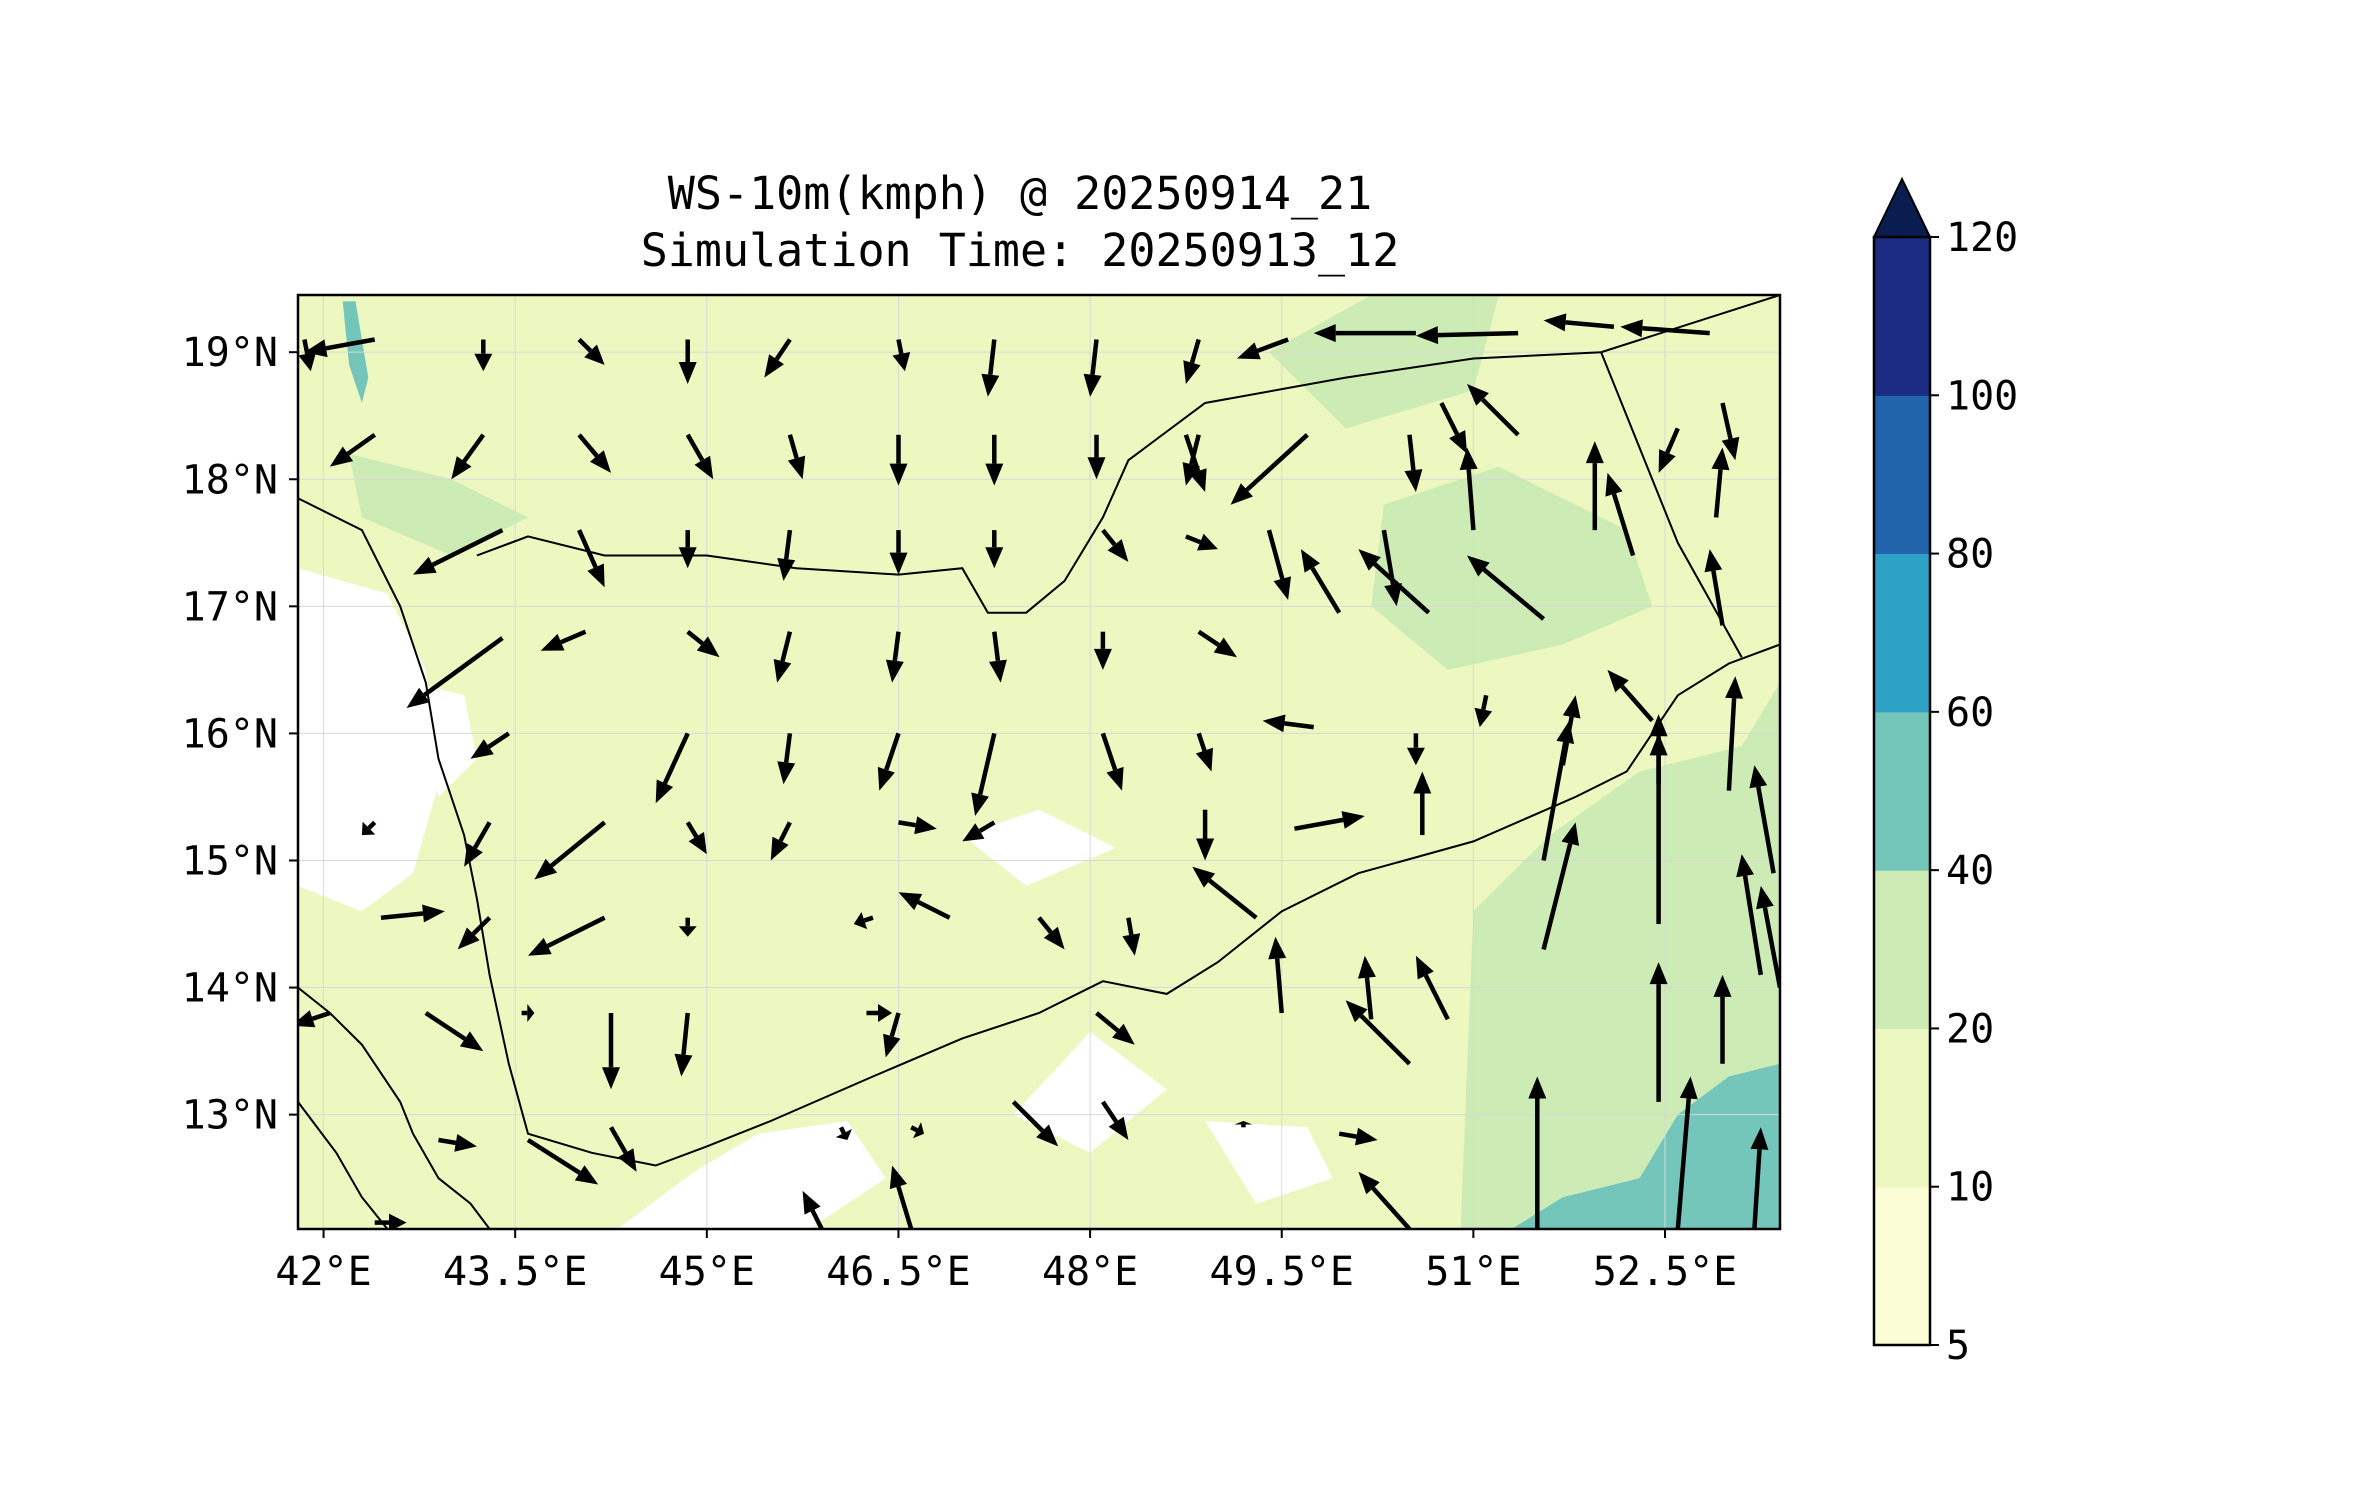  What do you see at coordinates (1281, 1272) in the screenshot?
I see `lon-tick-label: 49.5°E` at bounding box center [1281, 1272].